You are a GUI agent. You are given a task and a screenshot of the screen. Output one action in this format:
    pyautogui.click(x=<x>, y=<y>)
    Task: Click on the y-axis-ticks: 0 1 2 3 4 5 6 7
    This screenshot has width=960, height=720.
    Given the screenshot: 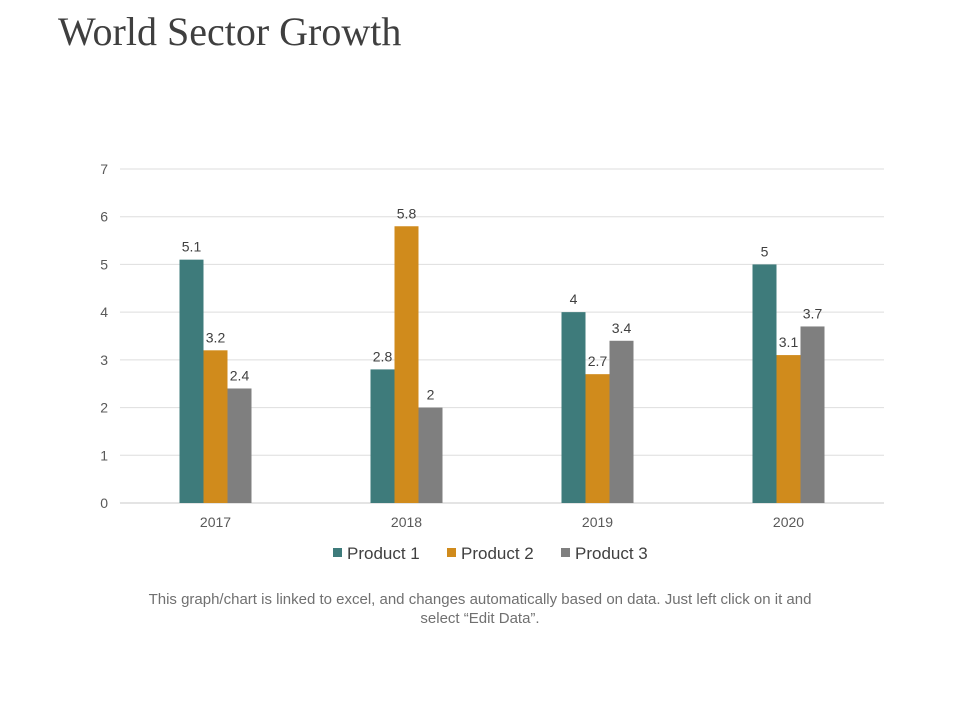 What is the action you would take?
    pyautogui.click(x=104, y=336)
    